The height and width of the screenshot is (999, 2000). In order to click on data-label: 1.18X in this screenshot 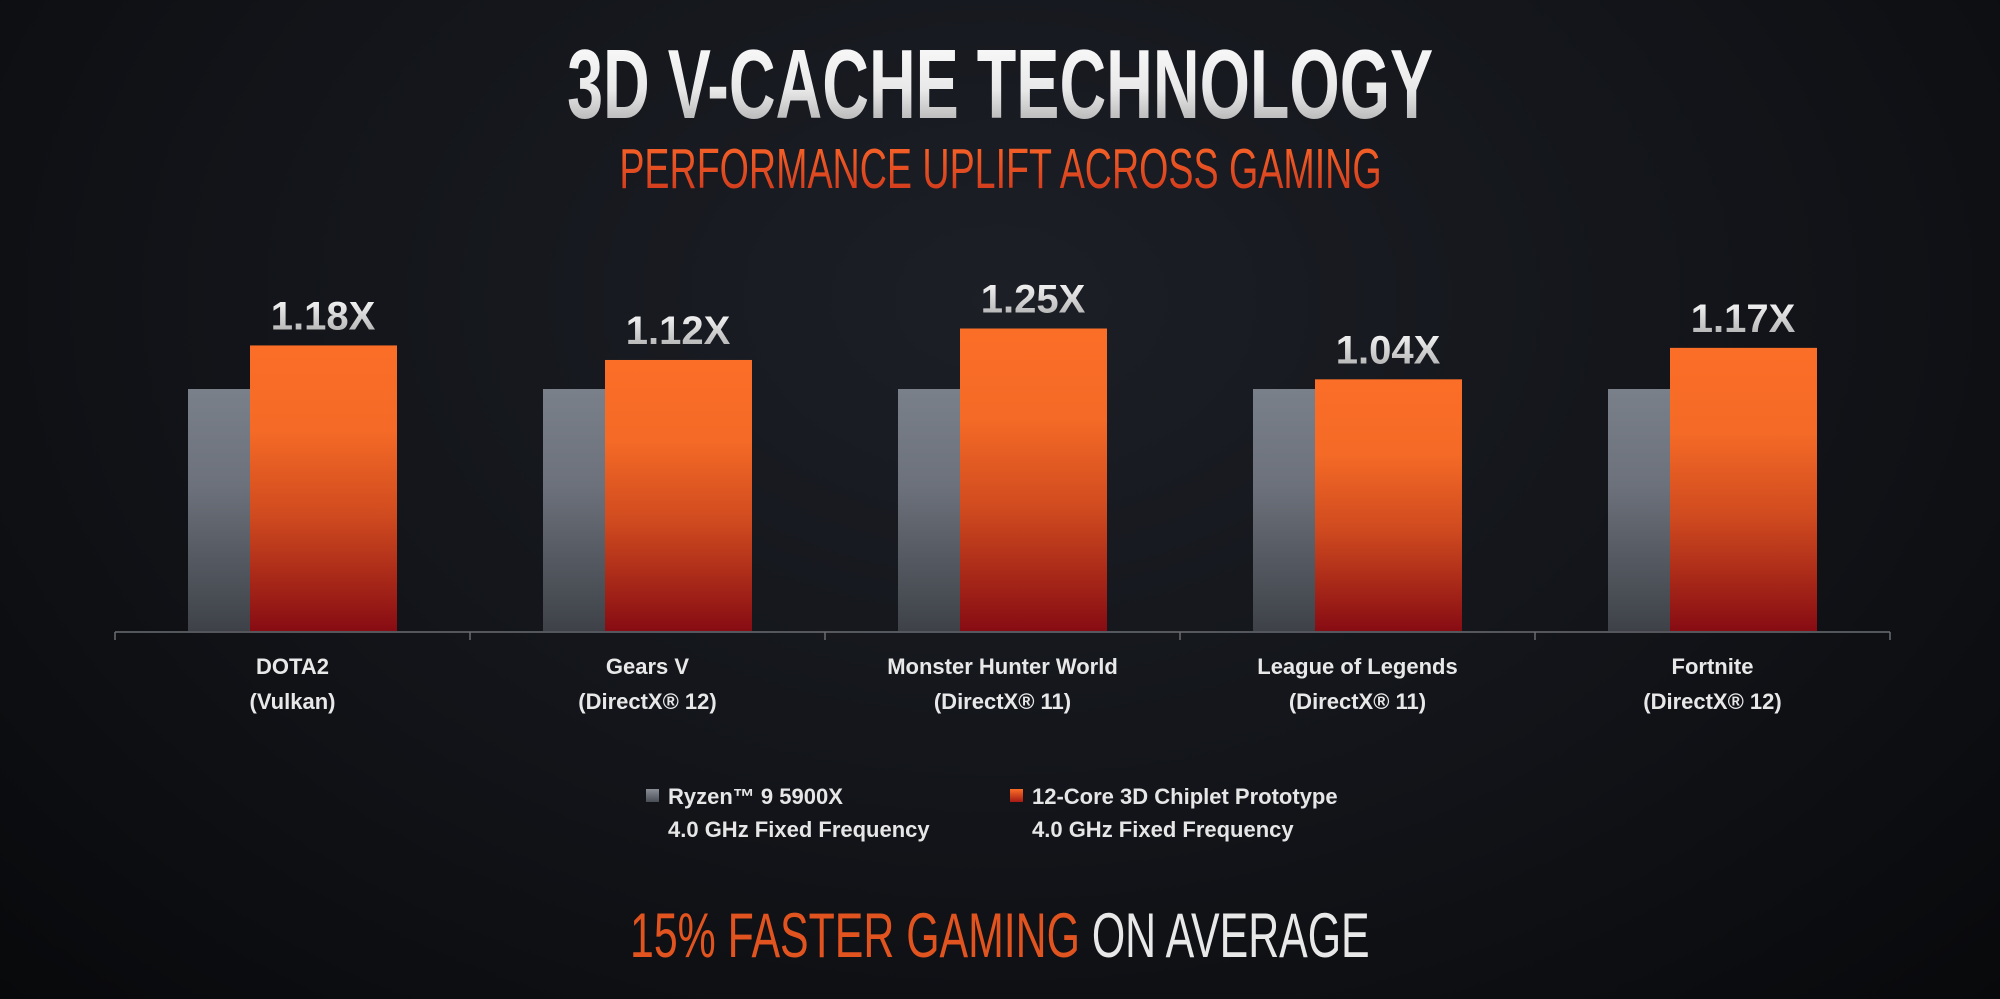, I will do `click(323, 316)`.